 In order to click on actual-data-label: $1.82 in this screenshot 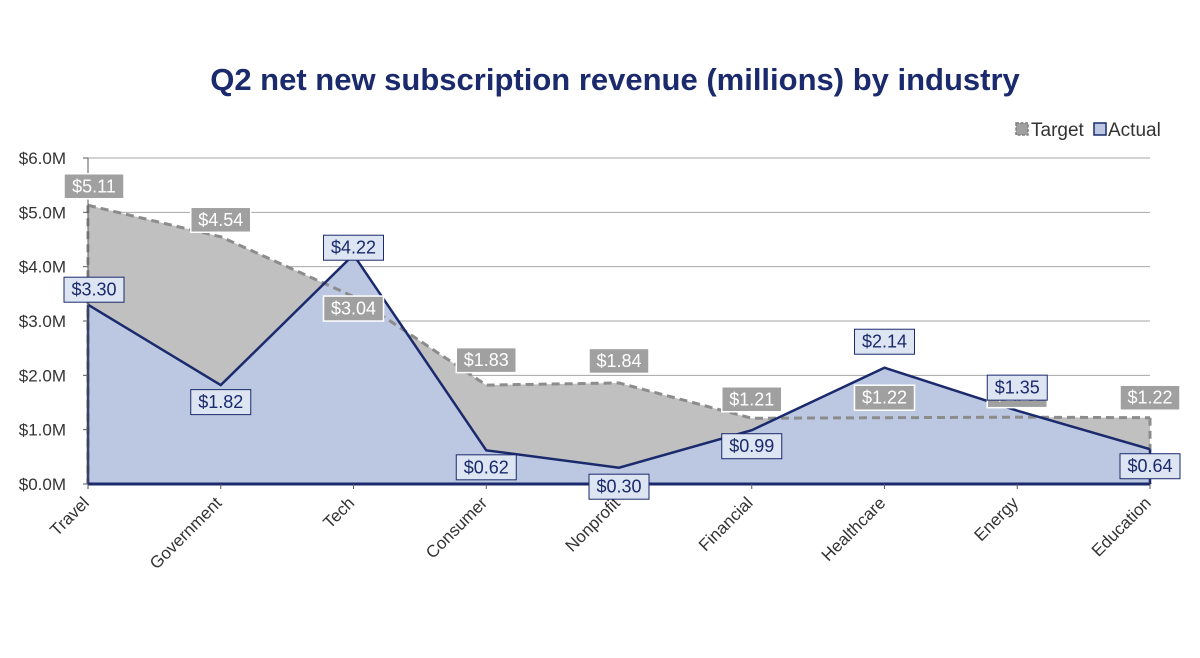, I will do `click(221, 402)`.